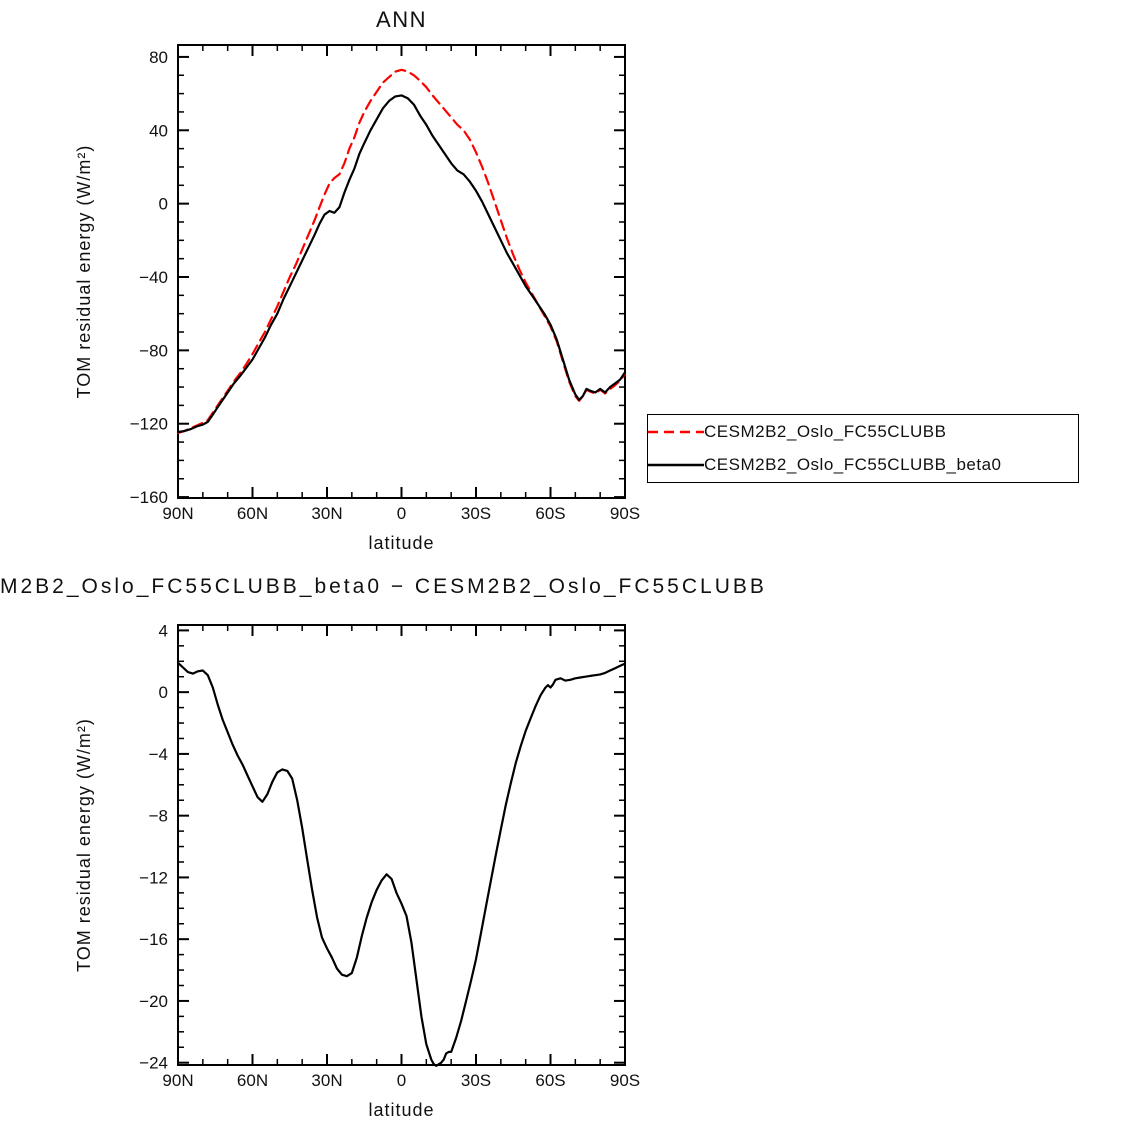 The height and width of the screenshot is (1146, 1144). I want to click on y-tick-label: 40, so click(158, 130).